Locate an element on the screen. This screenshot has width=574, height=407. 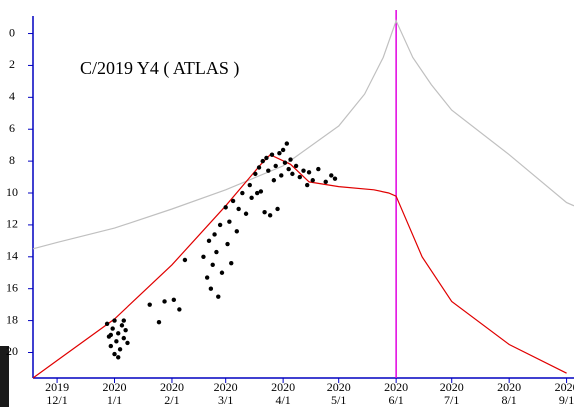
x-tick-label: 2019 12/1 is located at coordinates (57, 393).